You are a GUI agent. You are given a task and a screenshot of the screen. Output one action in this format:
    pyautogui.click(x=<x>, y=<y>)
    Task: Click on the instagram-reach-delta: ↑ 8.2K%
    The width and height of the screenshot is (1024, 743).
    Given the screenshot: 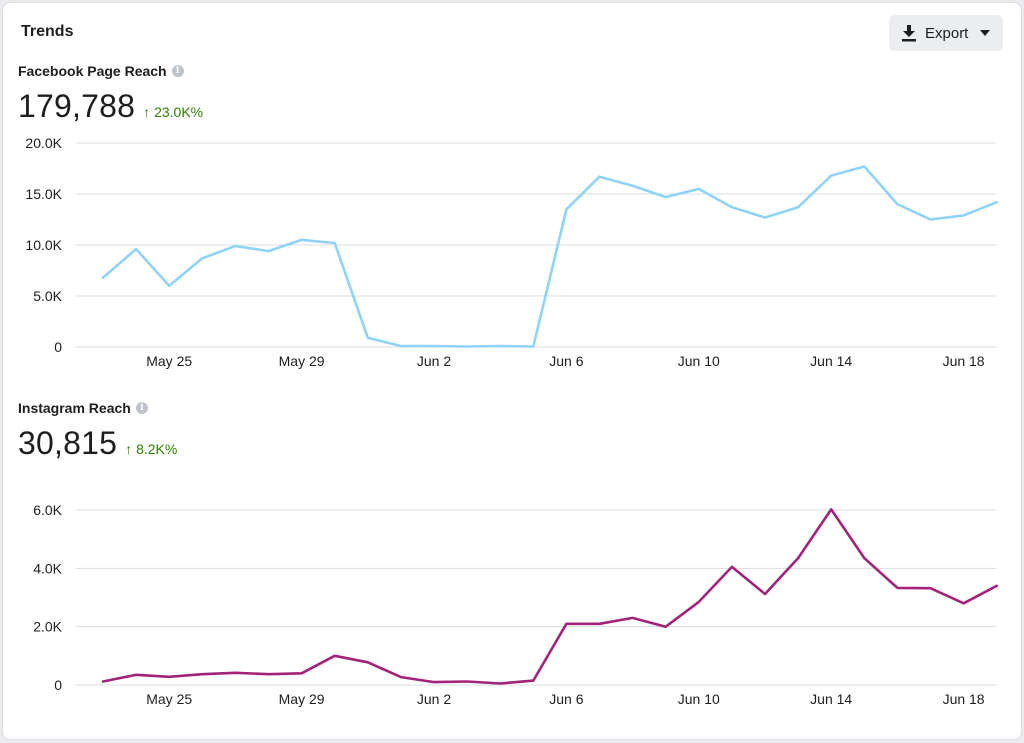 What is the action you would take?
    pyautogui.click(x=151, y=449)
    